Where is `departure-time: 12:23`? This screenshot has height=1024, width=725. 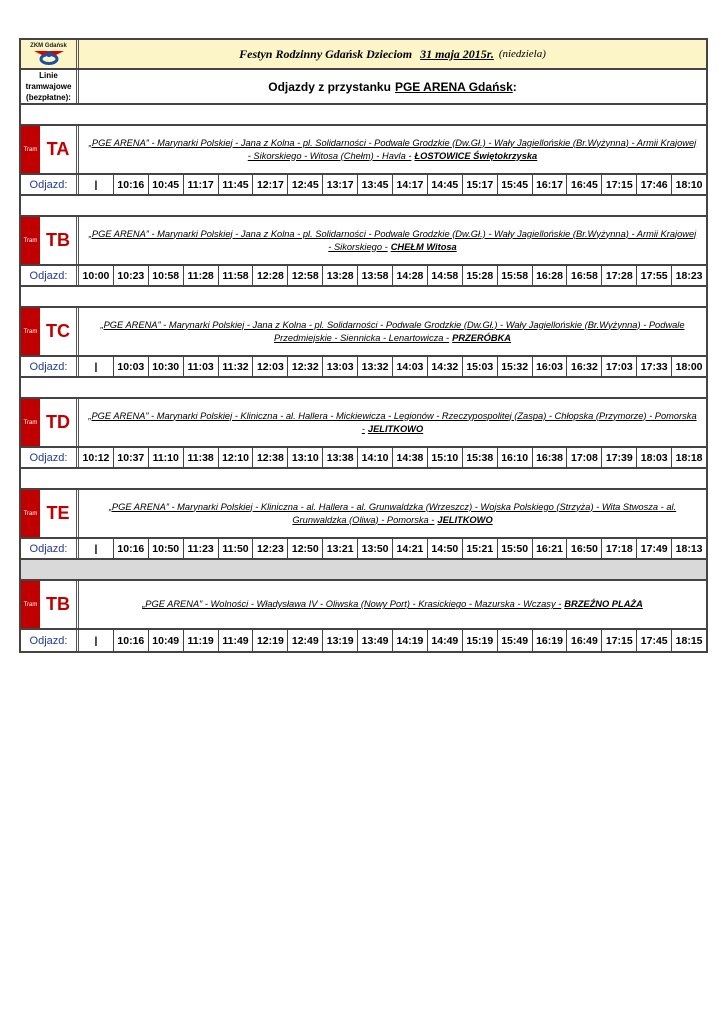
departure-time: 12:23 is located at coordinates (271, 548).